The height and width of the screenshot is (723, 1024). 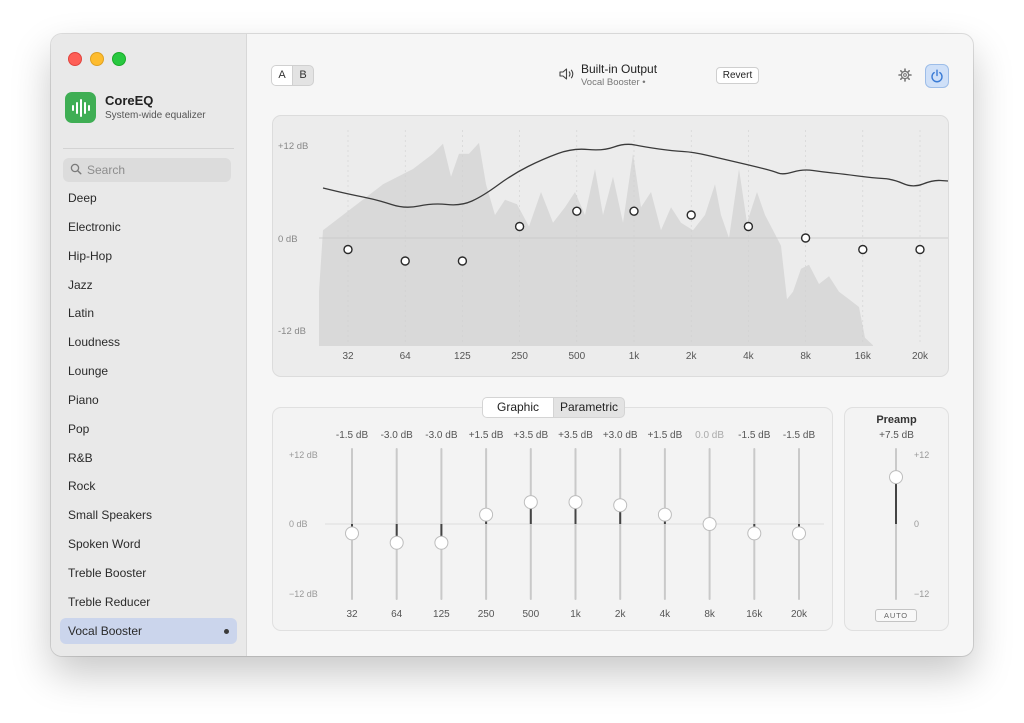 What do you see at coordinates (749, 356) in the screenshot?
I see `x-axis-label: 4k` at bounding box center [749, 356].